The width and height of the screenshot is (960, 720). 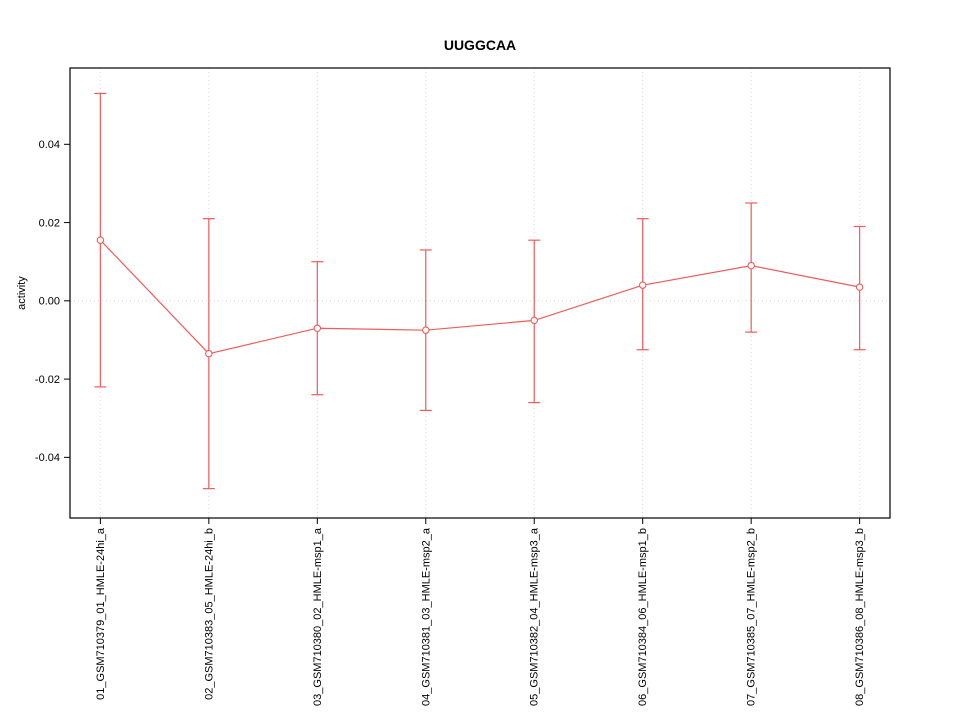 I want to click on x-axis-label: 06_GSM710384_06_HMLE-msp1_b, so click(x=643, y=617).